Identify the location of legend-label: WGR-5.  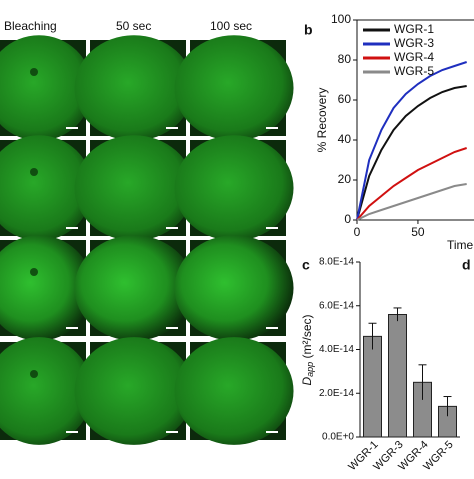
(414, 71).